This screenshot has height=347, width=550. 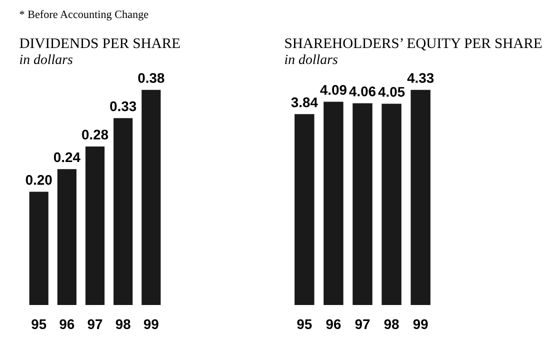 What do you see at coordinates (391, 91) in the screenshot?
I see `data-label: 4.05` at bounding box center [391, 91].